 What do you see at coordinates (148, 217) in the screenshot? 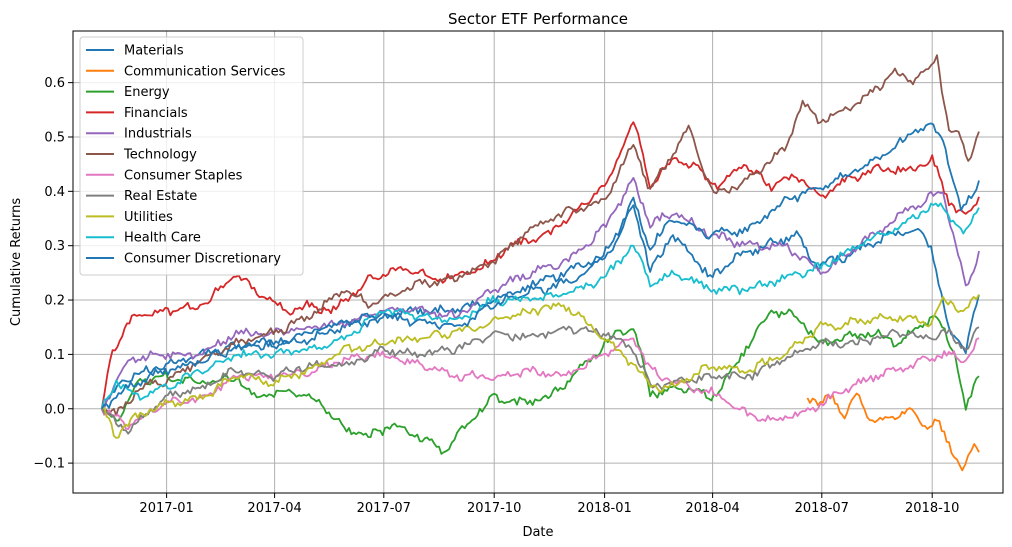
I see `legend-label: Utilities` at bounding box center [148, 217].